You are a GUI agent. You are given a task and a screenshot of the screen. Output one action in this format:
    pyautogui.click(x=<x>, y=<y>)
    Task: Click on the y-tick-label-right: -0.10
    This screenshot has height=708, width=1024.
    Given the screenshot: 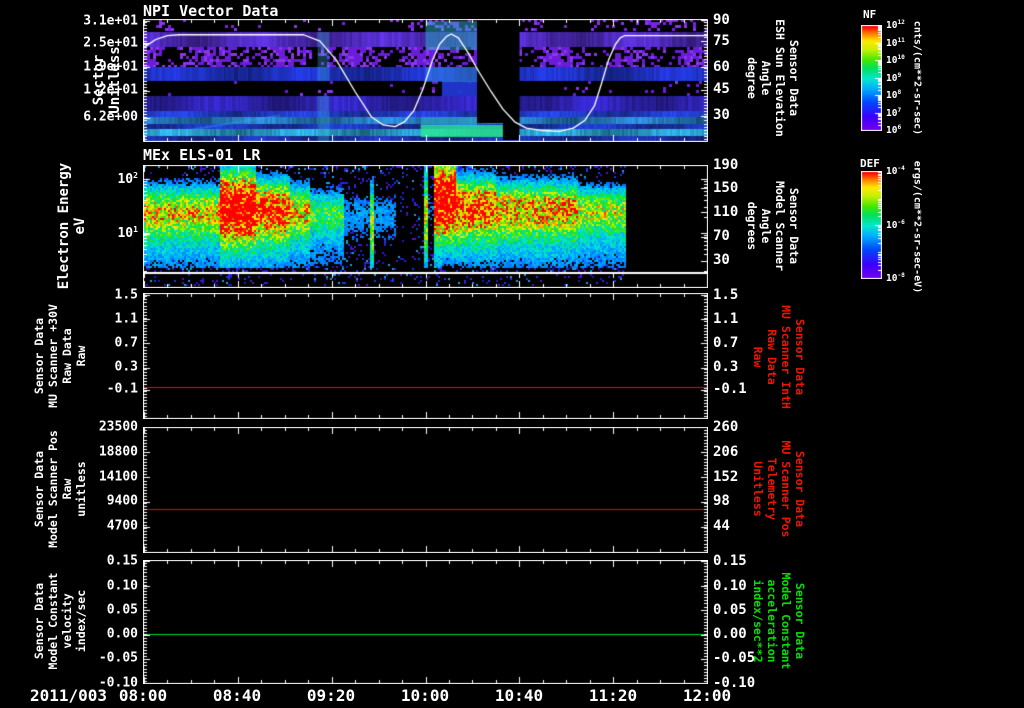 What is the action you would take?
    pyautogui.click(x=734, y=683)
    